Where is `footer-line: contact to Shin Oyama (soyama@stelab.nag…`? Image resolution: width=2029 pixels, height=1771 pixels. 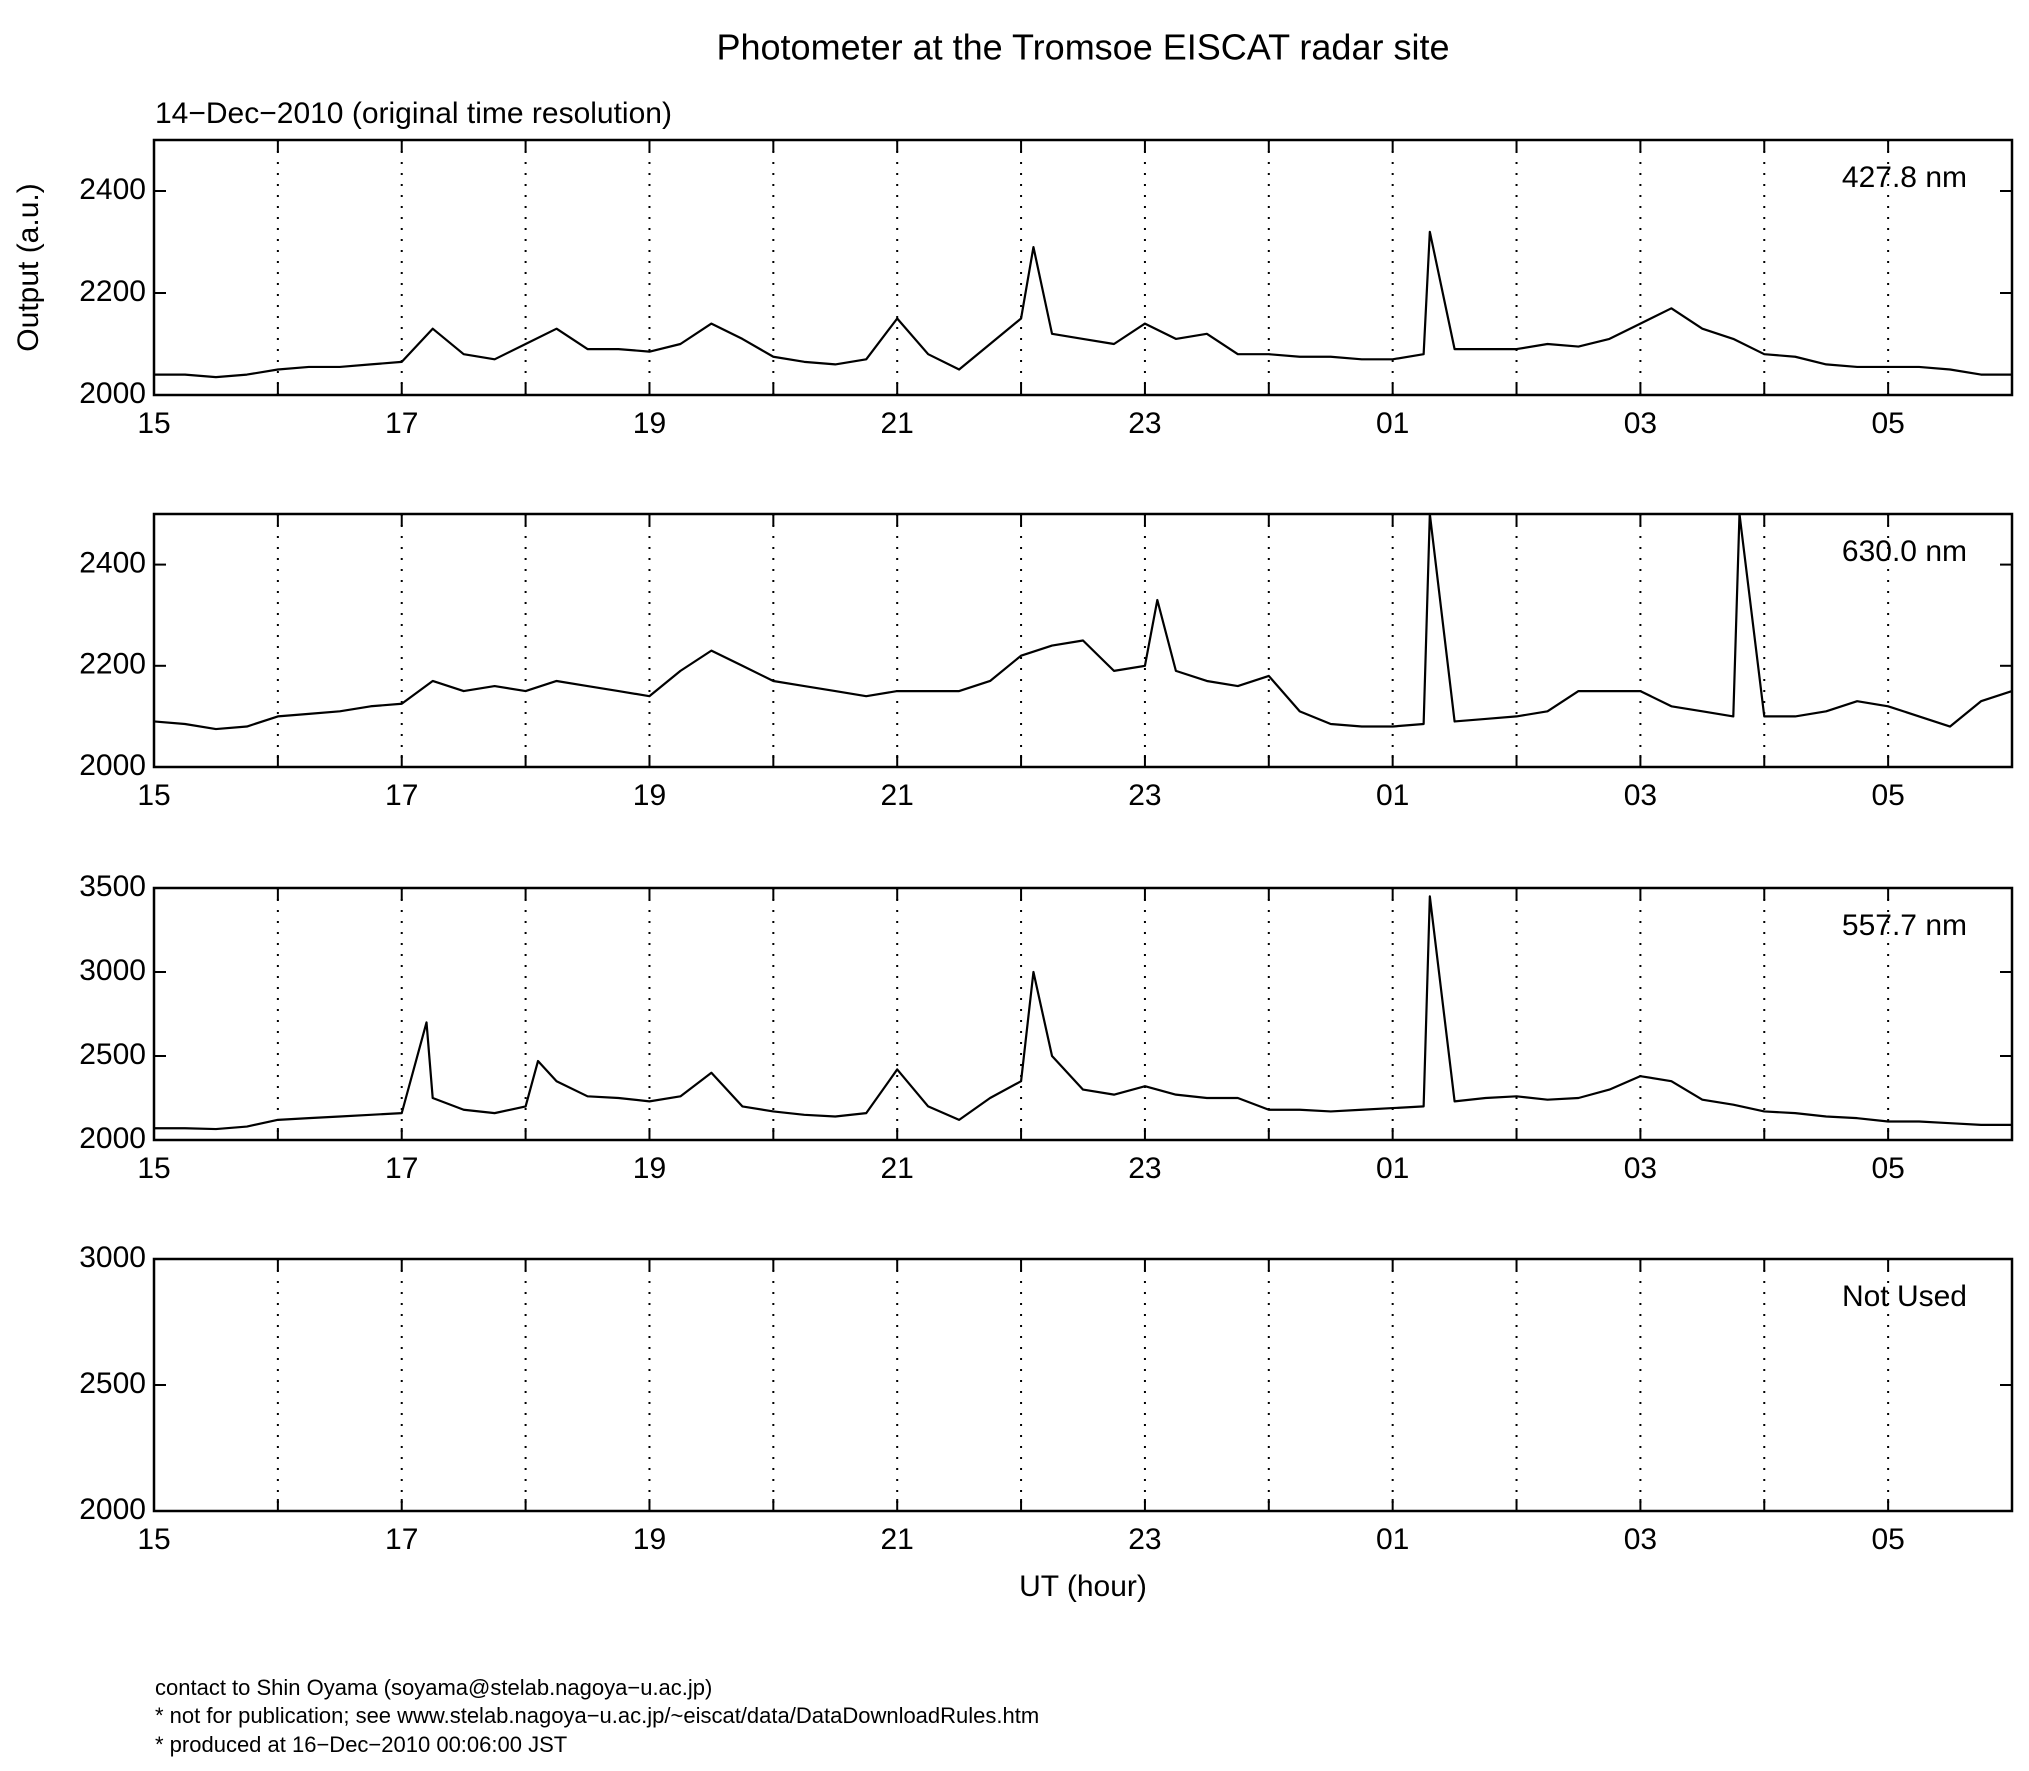
footer-line: contact to Shin Oyama (soyama@stelab.nag… is located at coordinates (433, 1687).